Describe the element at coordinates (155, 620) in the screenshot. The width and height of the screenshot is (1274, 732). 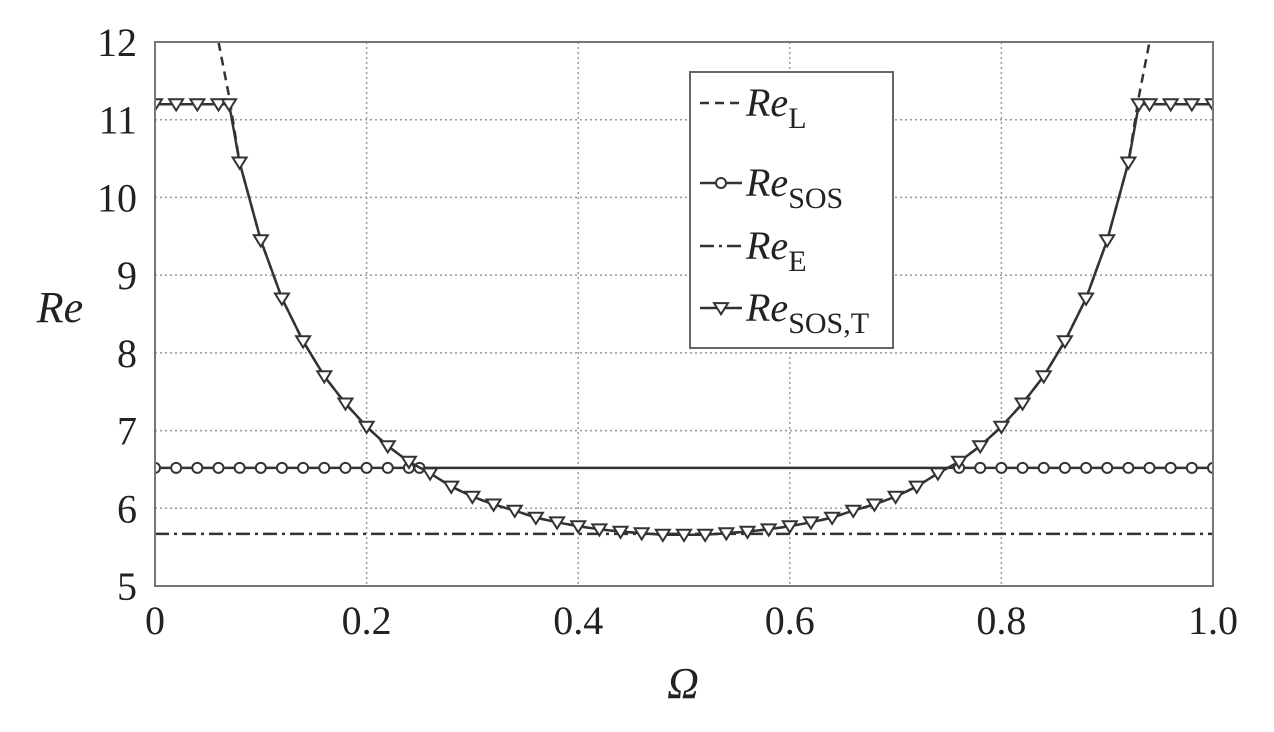
I see `x-tick-label: 0` at that location.